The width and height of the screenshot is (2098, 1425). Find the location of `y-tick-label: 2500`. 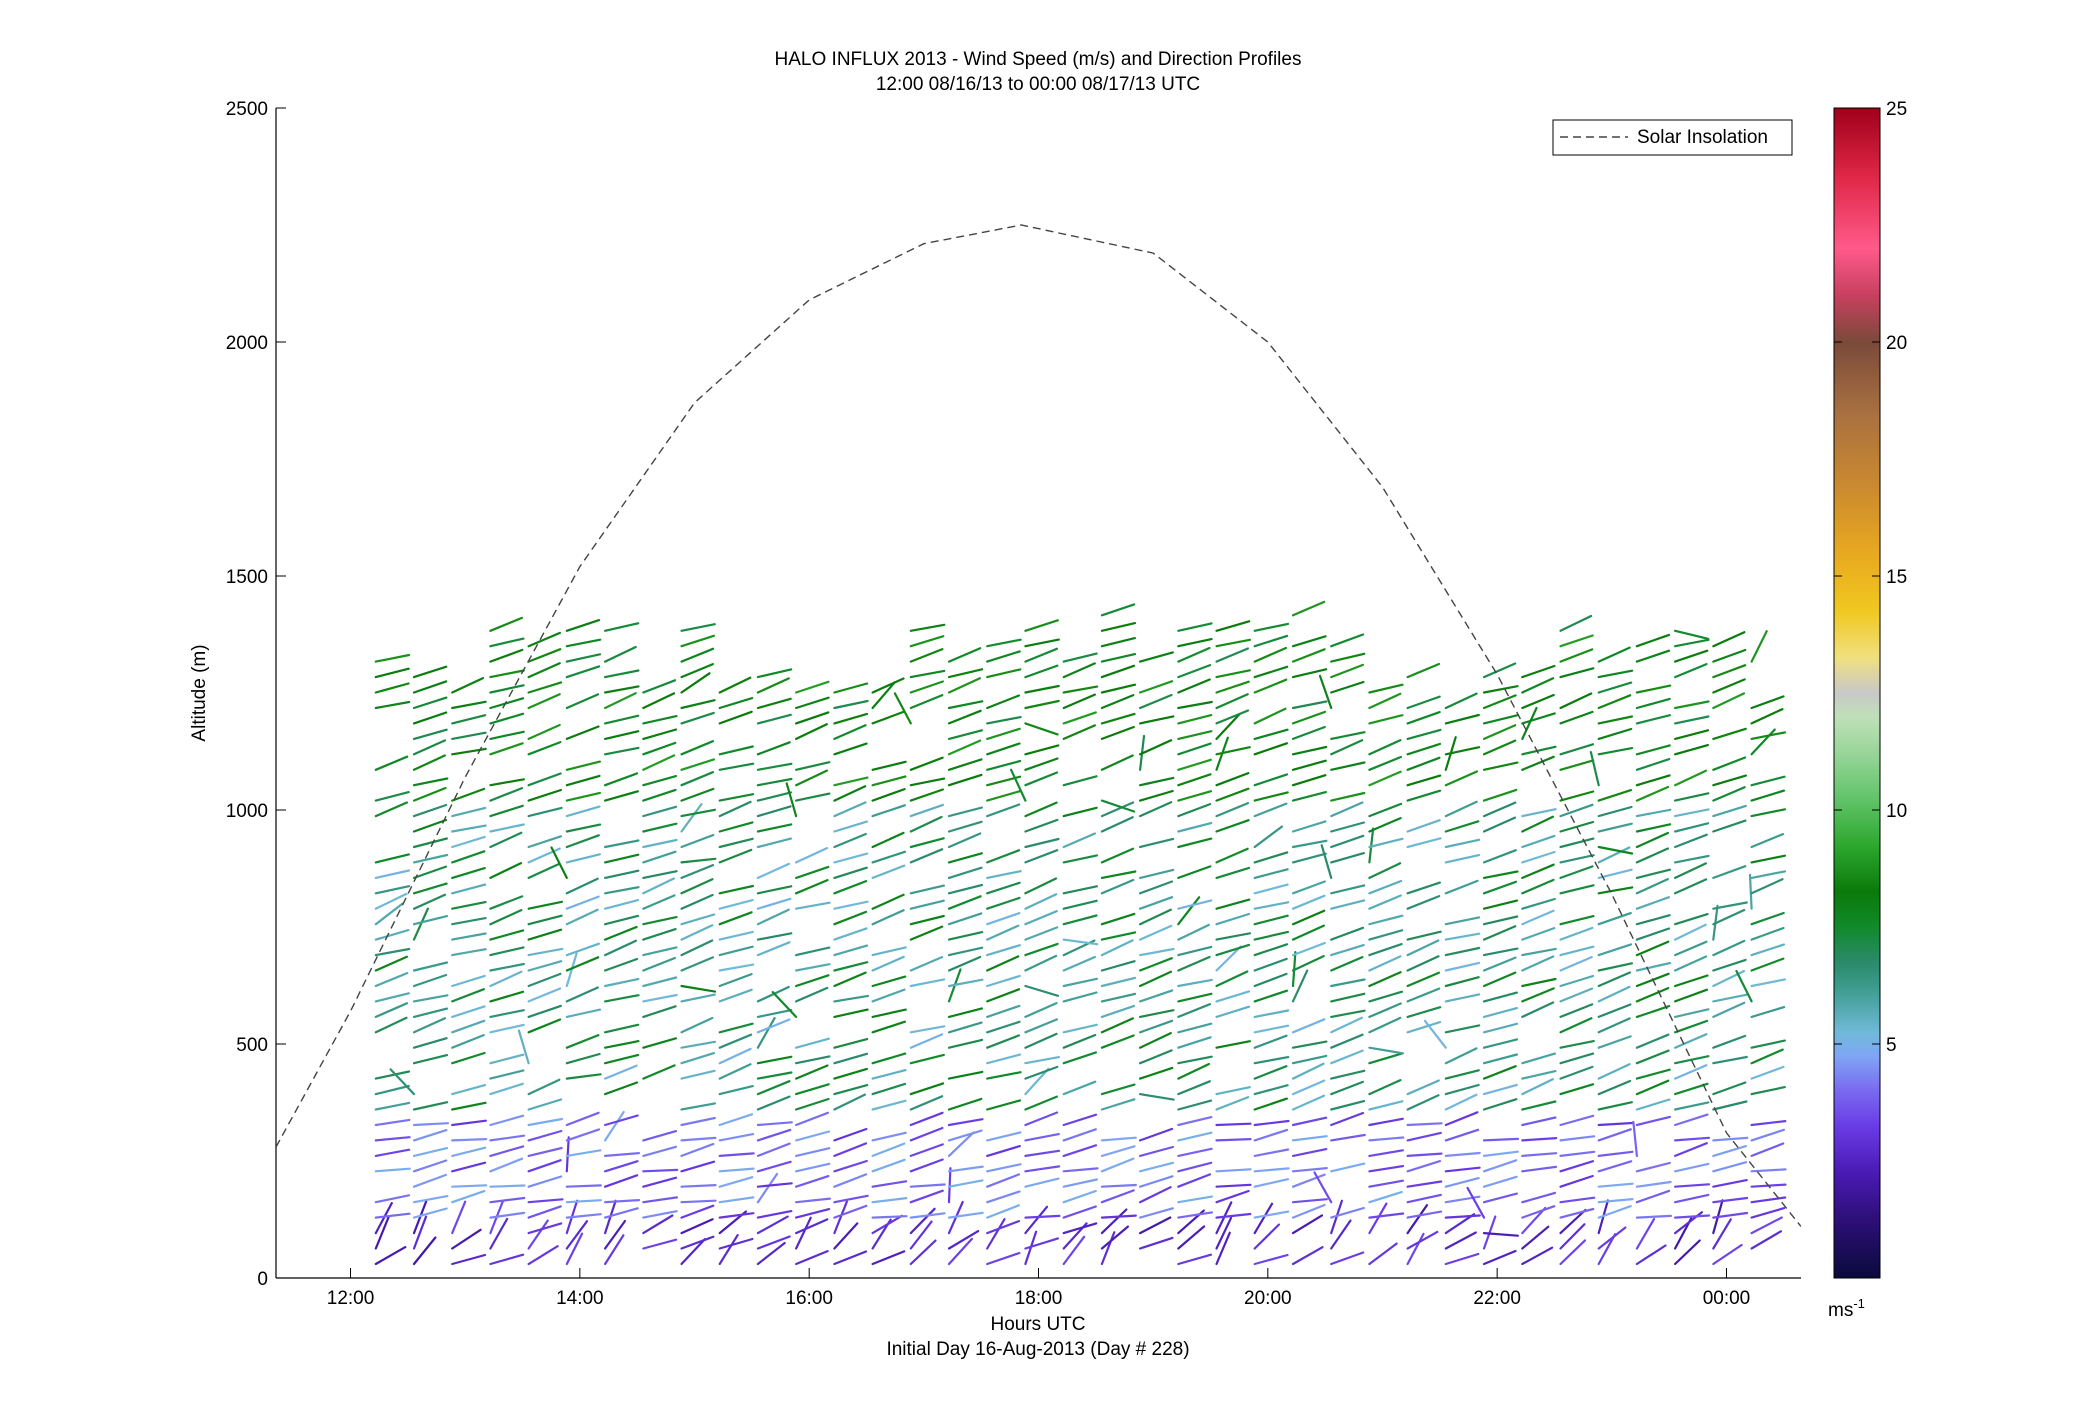

y-tick-label: 2500 is located at coordinates (247, 109).